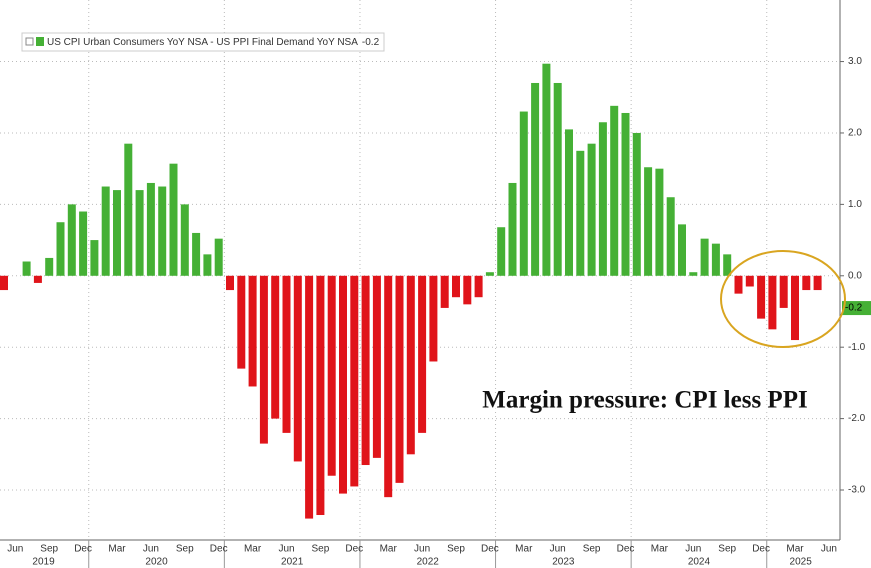 The height and width of the screenshot is (568, 871). What do you see at coordinates (856, 308) in the screenshot?
I see `last-value-tag` at bounding box center [856, 308].